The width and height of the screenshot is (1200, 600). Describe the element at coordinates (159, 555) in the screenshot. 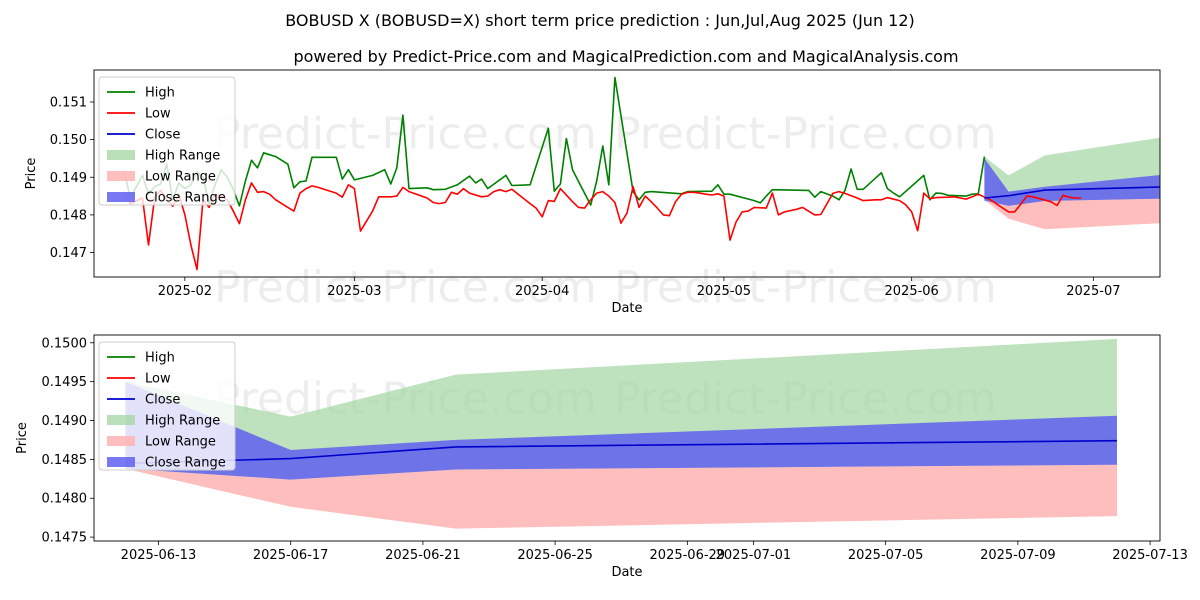

I see `p2-xtick-label: 2025-06-13` at that location.